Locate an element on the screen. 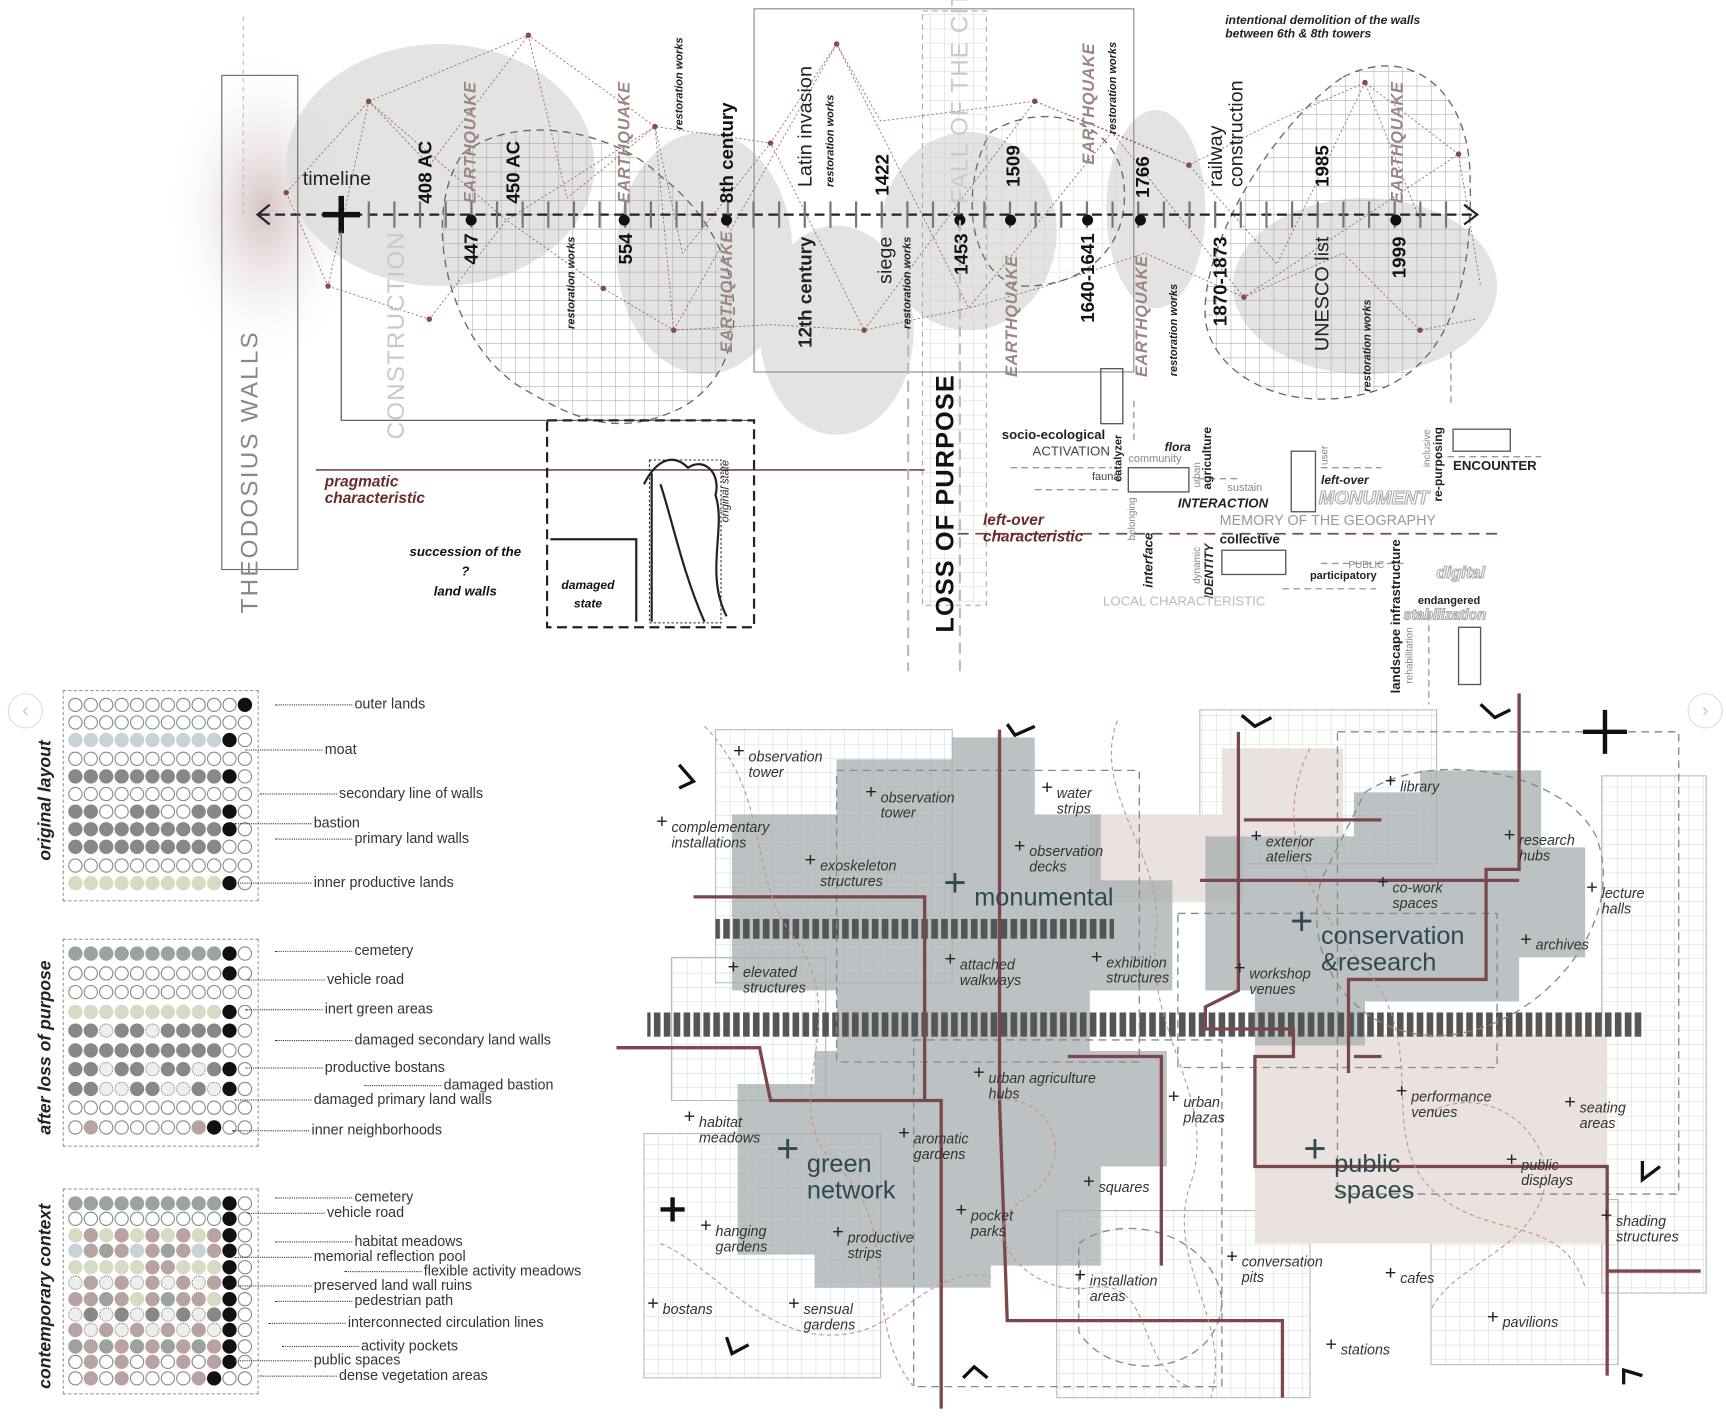  loss-of-purpose: LOSS OF PURPOSE is located at coordinates (944, 503).